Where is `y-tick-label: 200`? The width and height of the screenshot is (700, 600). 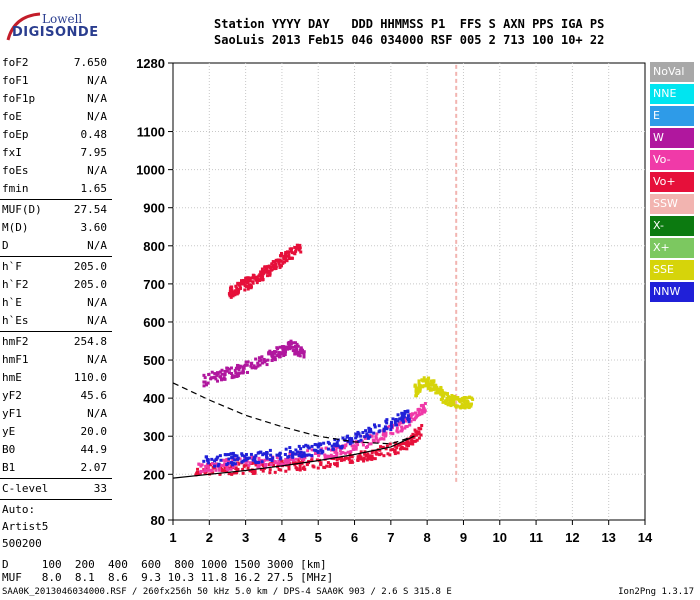 y-tick-label: 200 is located at coordinates (154, 474).